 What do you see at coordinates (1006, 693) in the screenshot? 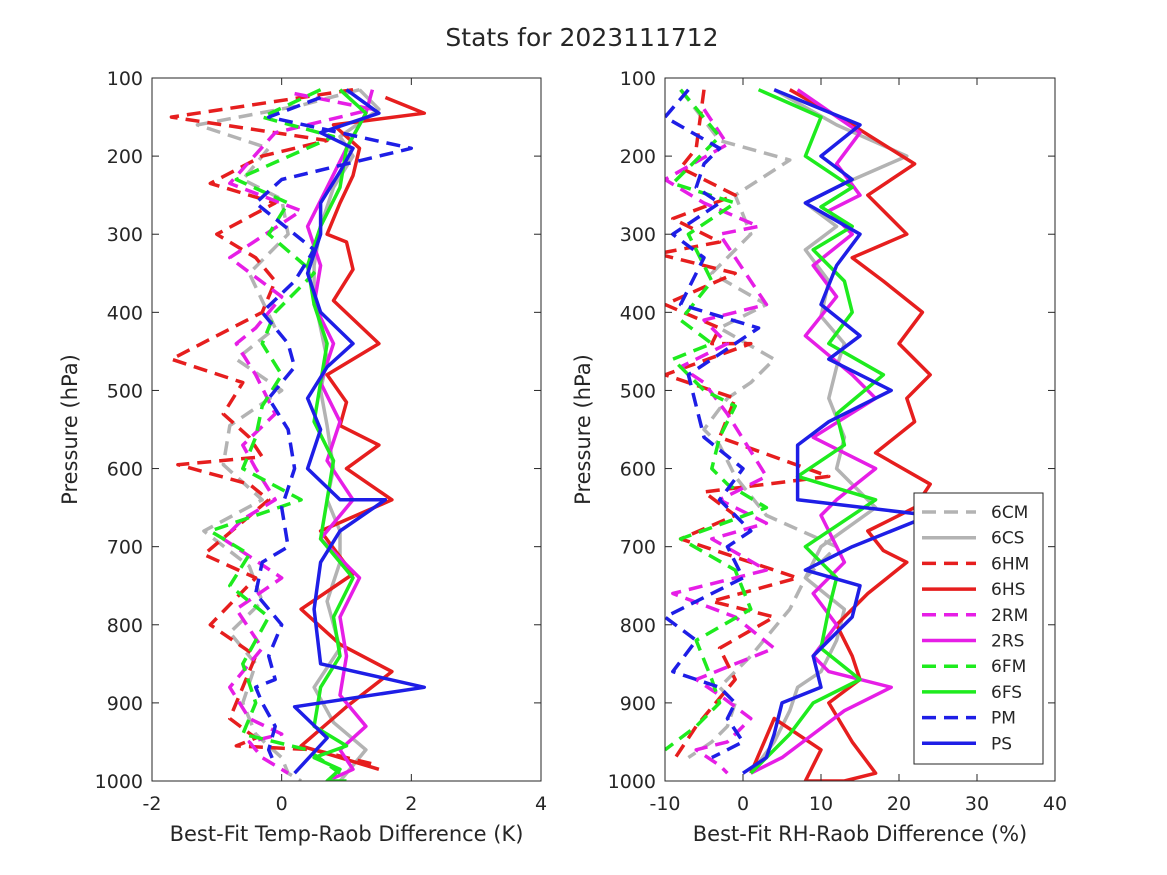
I see `legend-label-6fs: 6FS` at bounding box center [1006, 693].